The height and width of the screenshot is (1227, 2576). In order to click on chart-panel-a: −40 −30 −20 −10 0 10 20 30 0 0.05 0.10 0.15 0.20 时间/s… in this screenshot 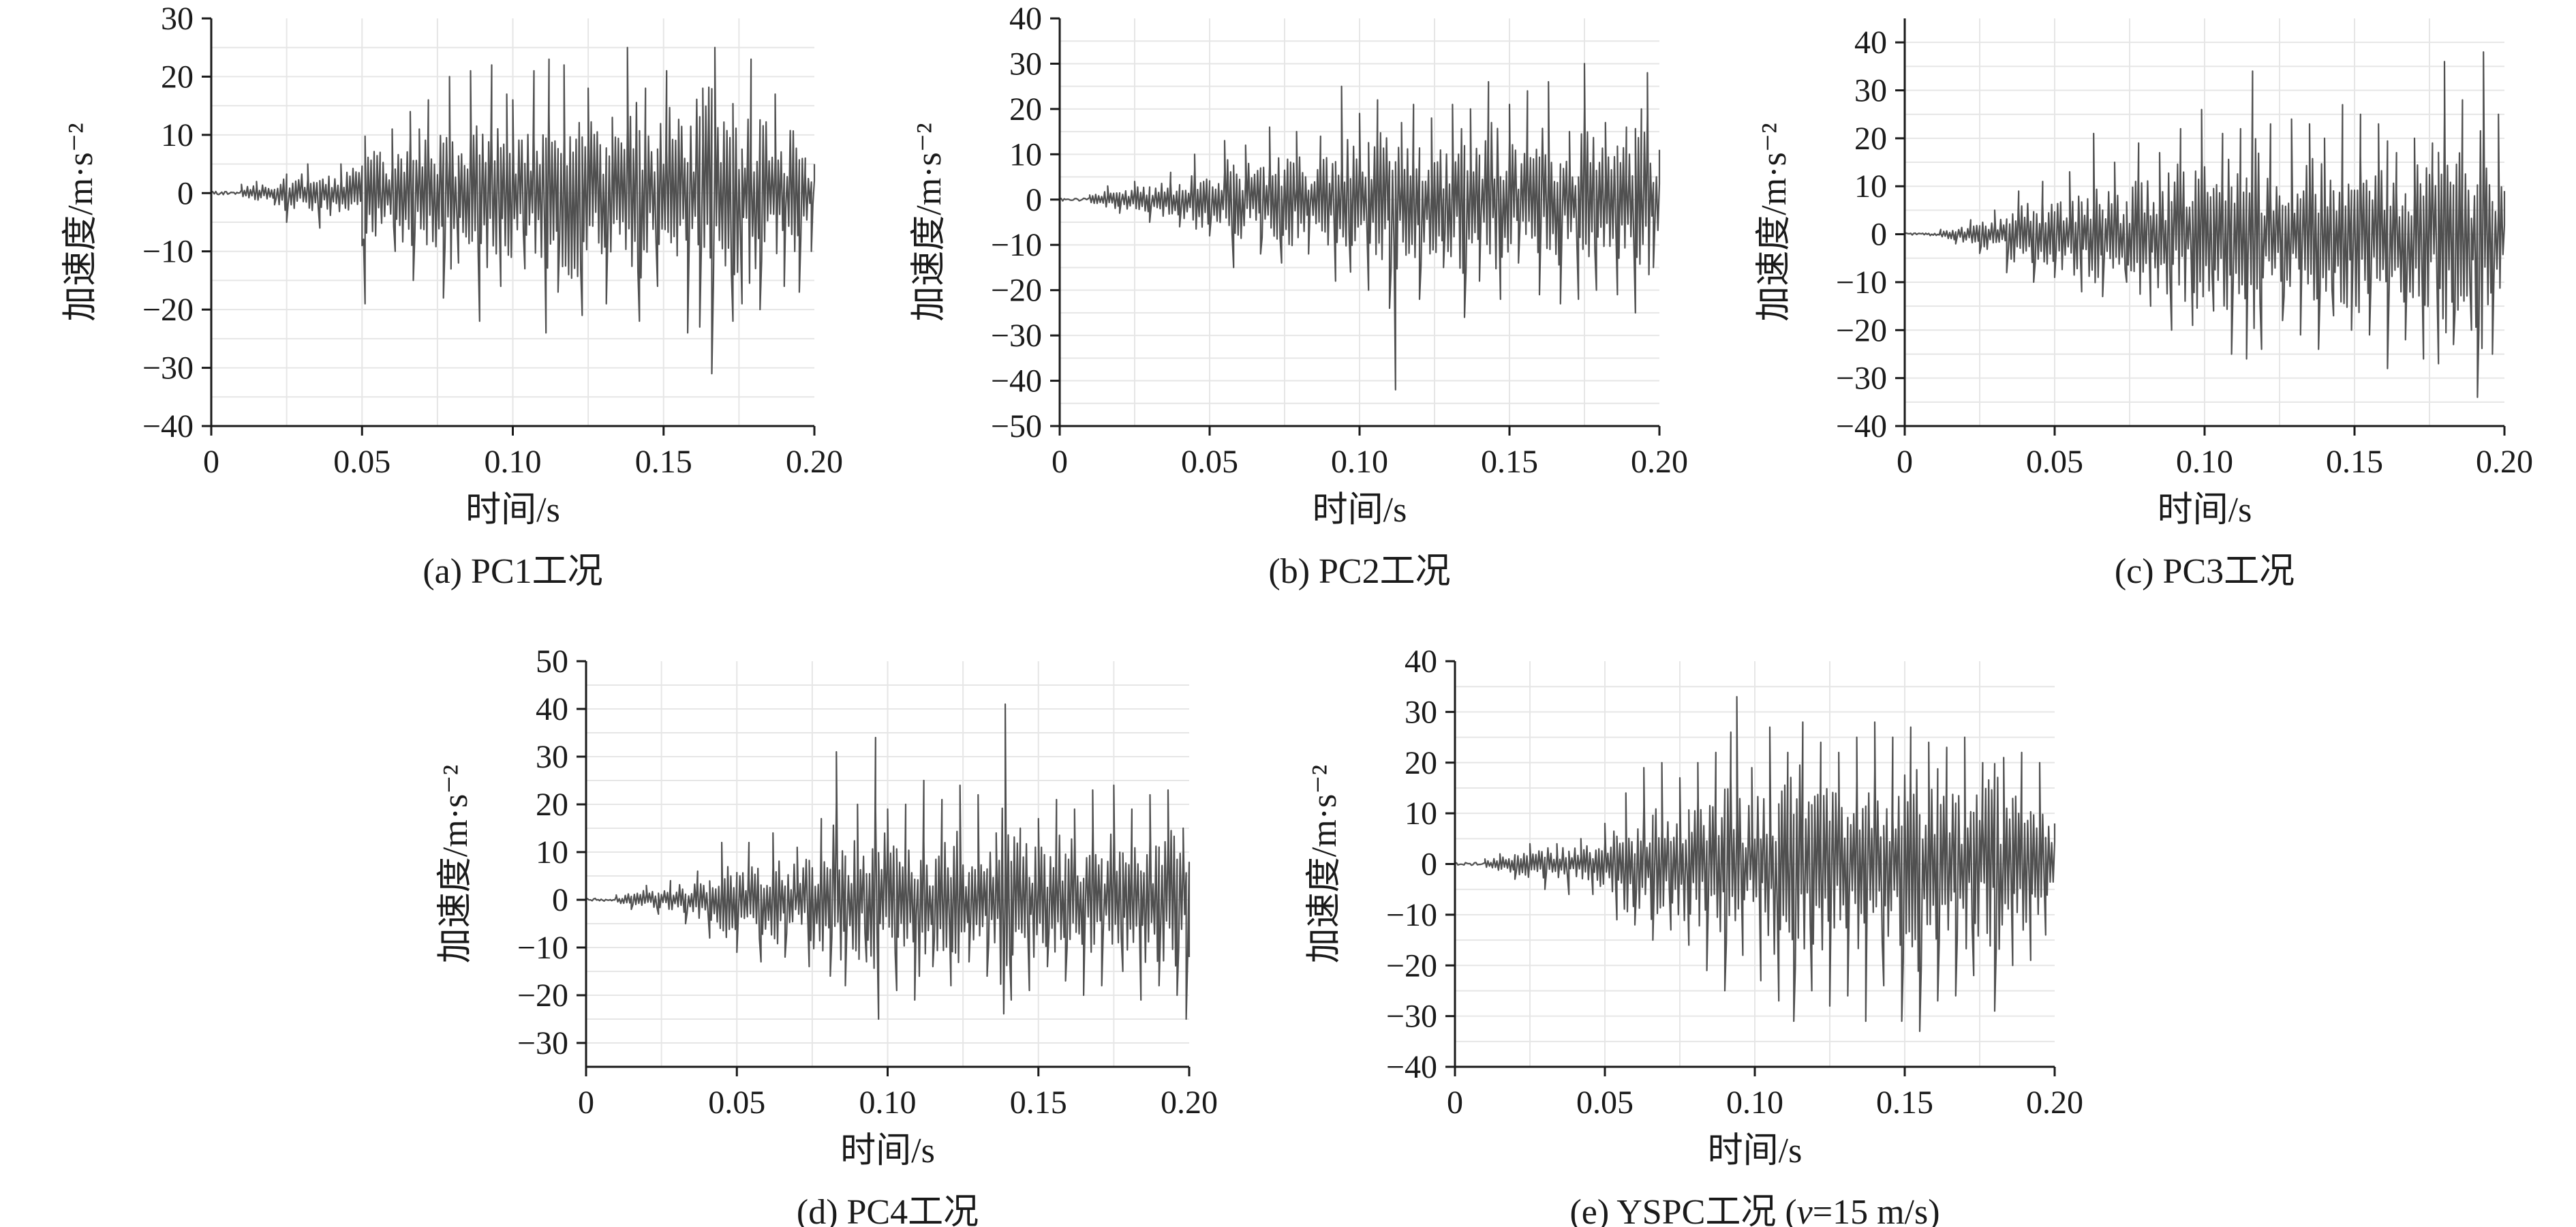, I will do `click(452, 296)`.